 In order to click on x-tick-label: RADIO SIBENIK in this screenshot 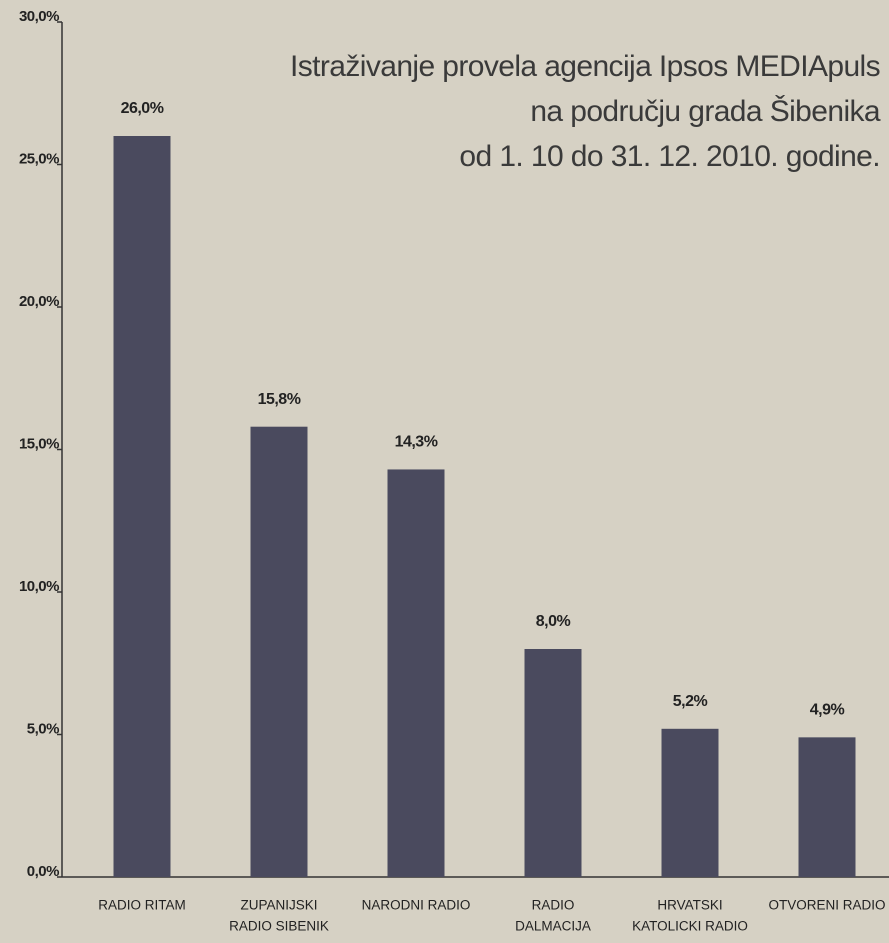, I will do `click(279, 926)`.